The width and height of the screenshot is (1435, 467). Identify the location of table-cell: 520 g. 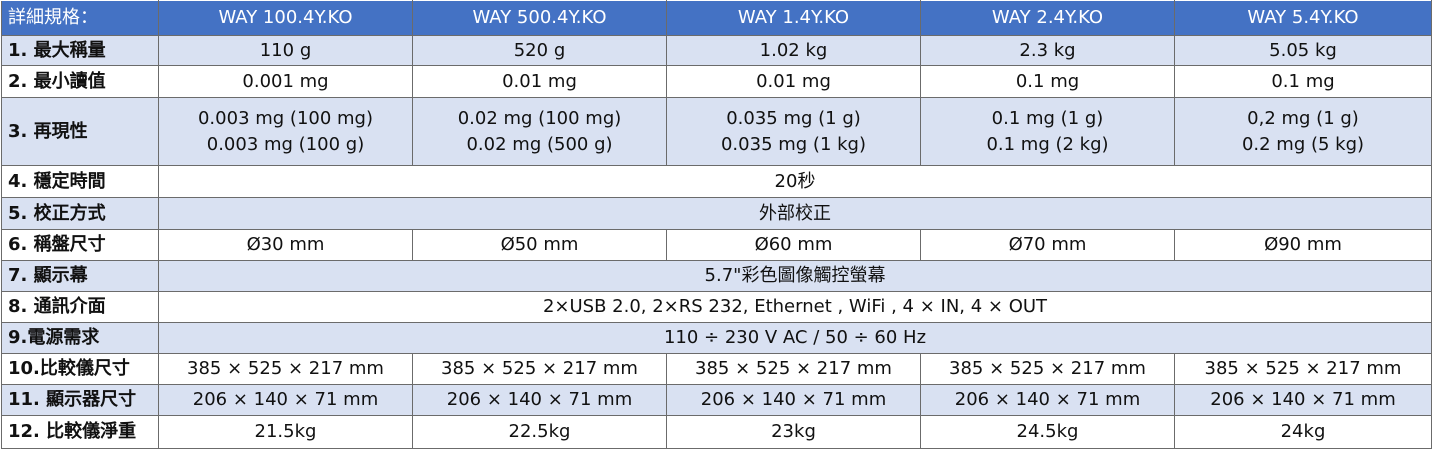
(539, 50).